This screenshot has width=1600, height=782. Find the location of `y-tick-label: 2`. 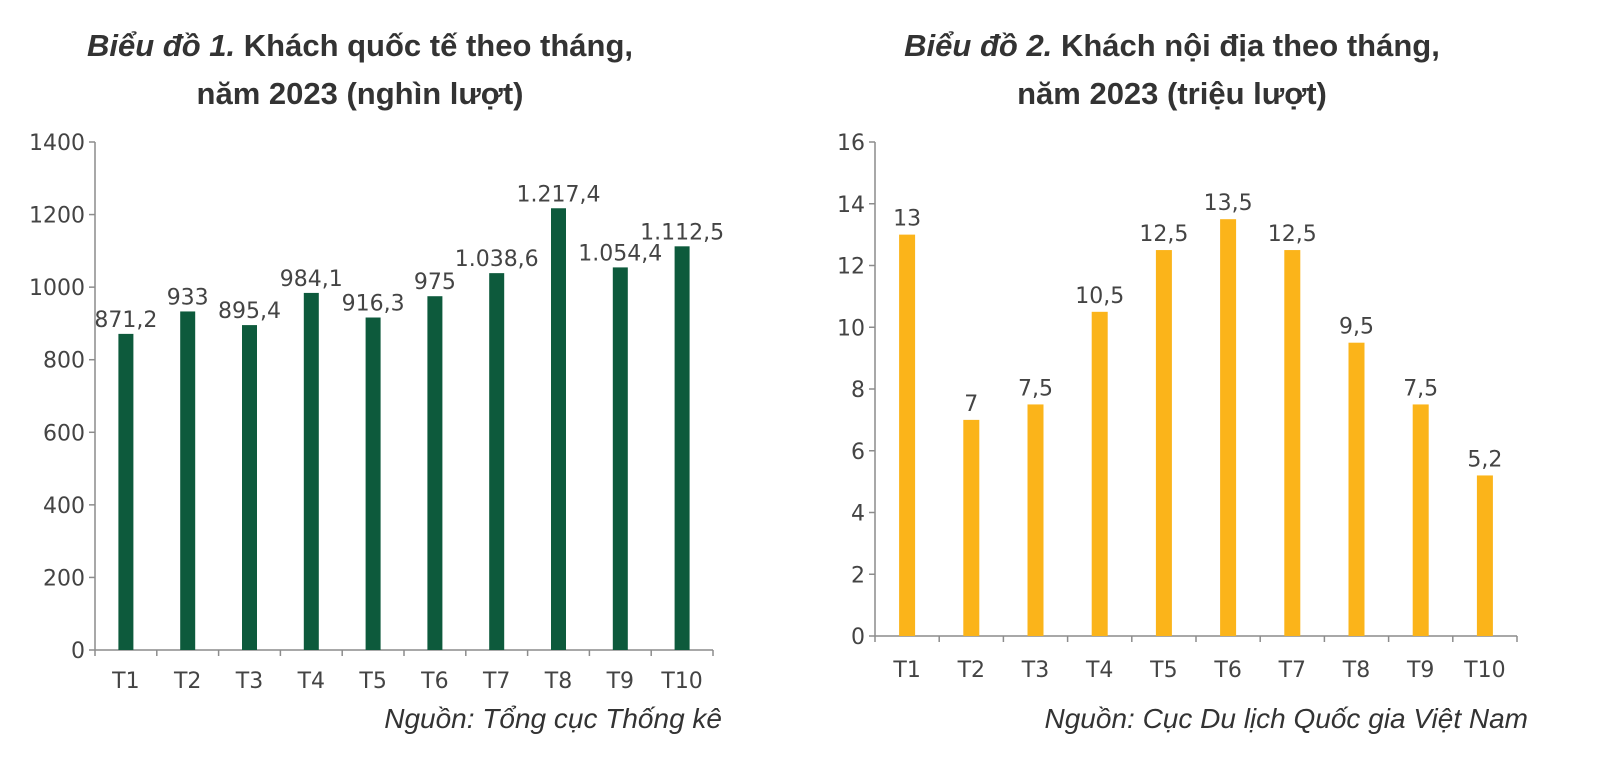

y-tick-label: 2 is located at coordinates (858, 575).